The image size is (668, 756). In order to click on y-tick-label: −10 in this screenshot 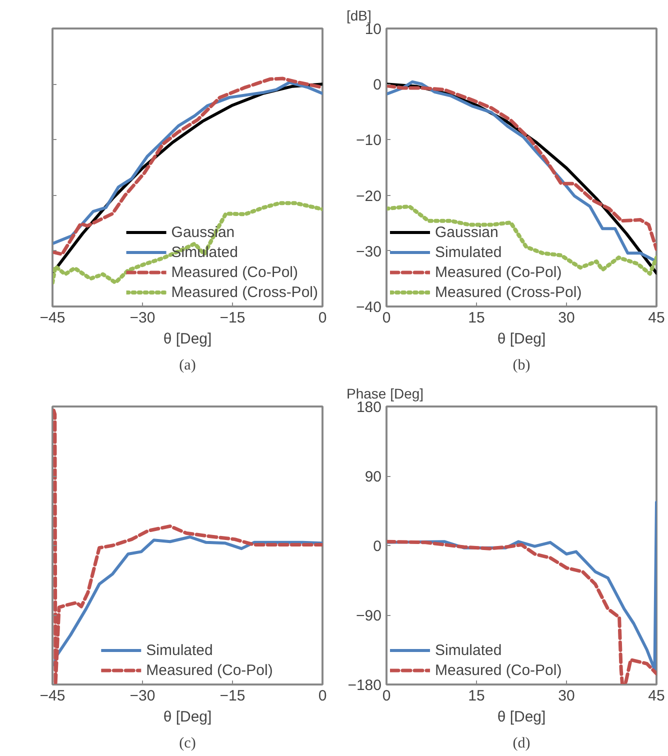, I will do `click(369, 141)`.